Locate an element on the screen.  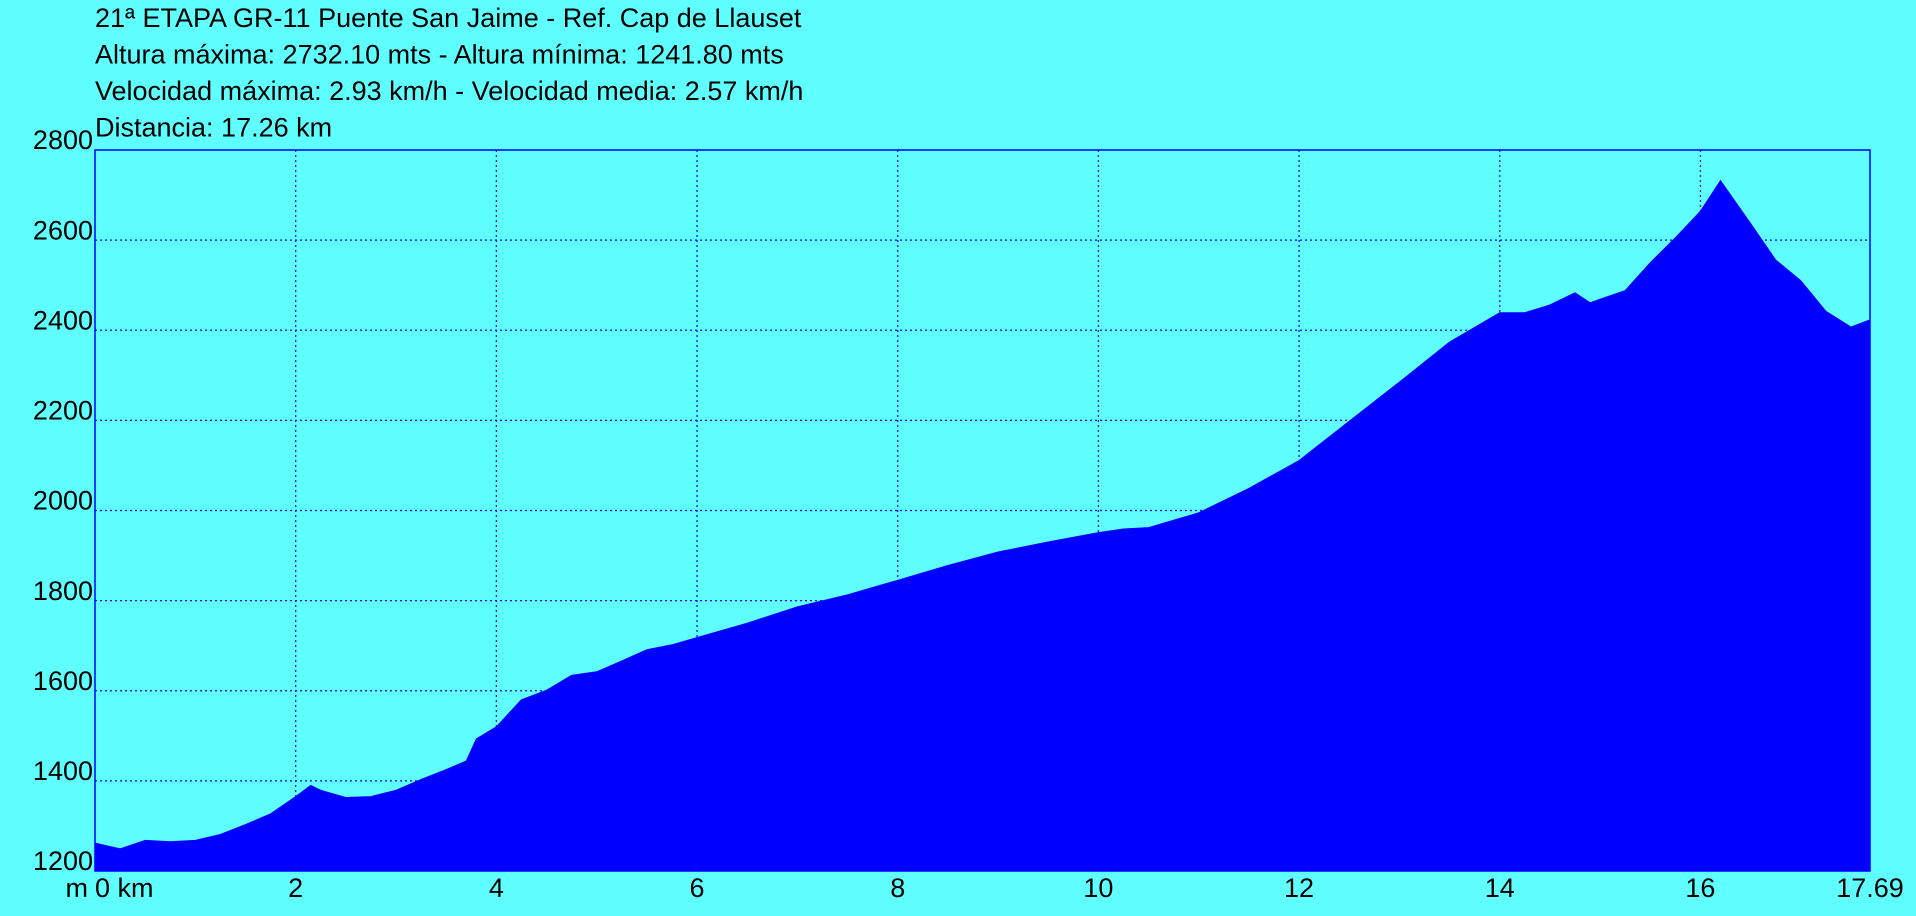
x-tick-label: 2 is located at coordinates (295, 888).